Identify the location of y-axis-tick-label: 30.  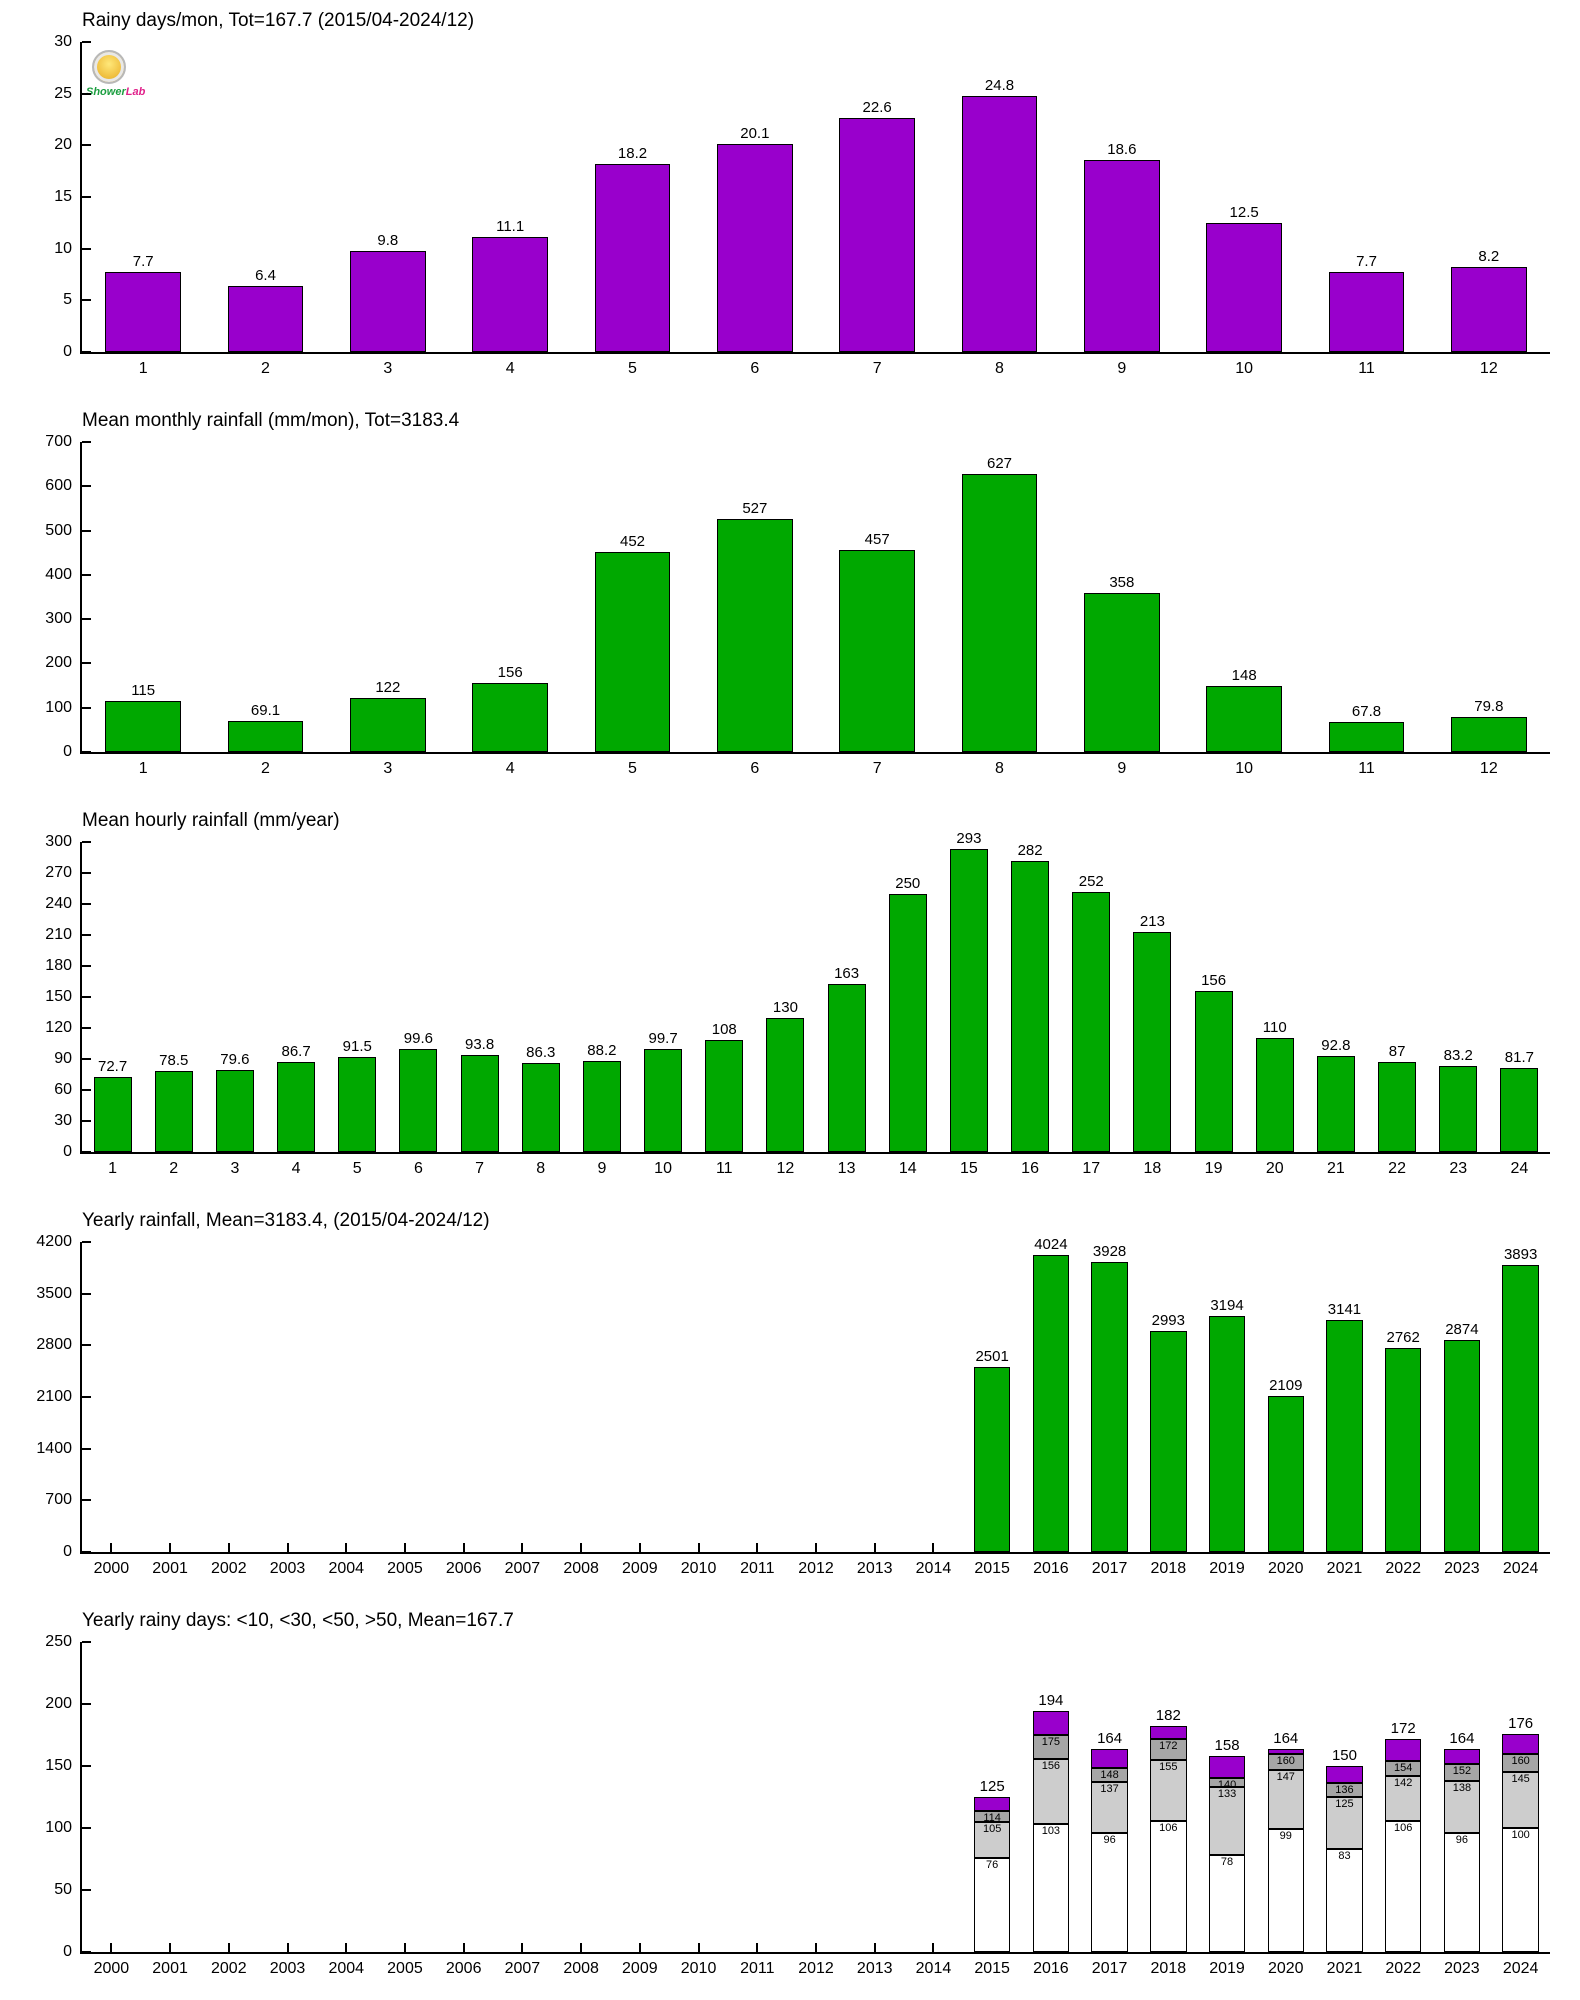
(63, 1120).